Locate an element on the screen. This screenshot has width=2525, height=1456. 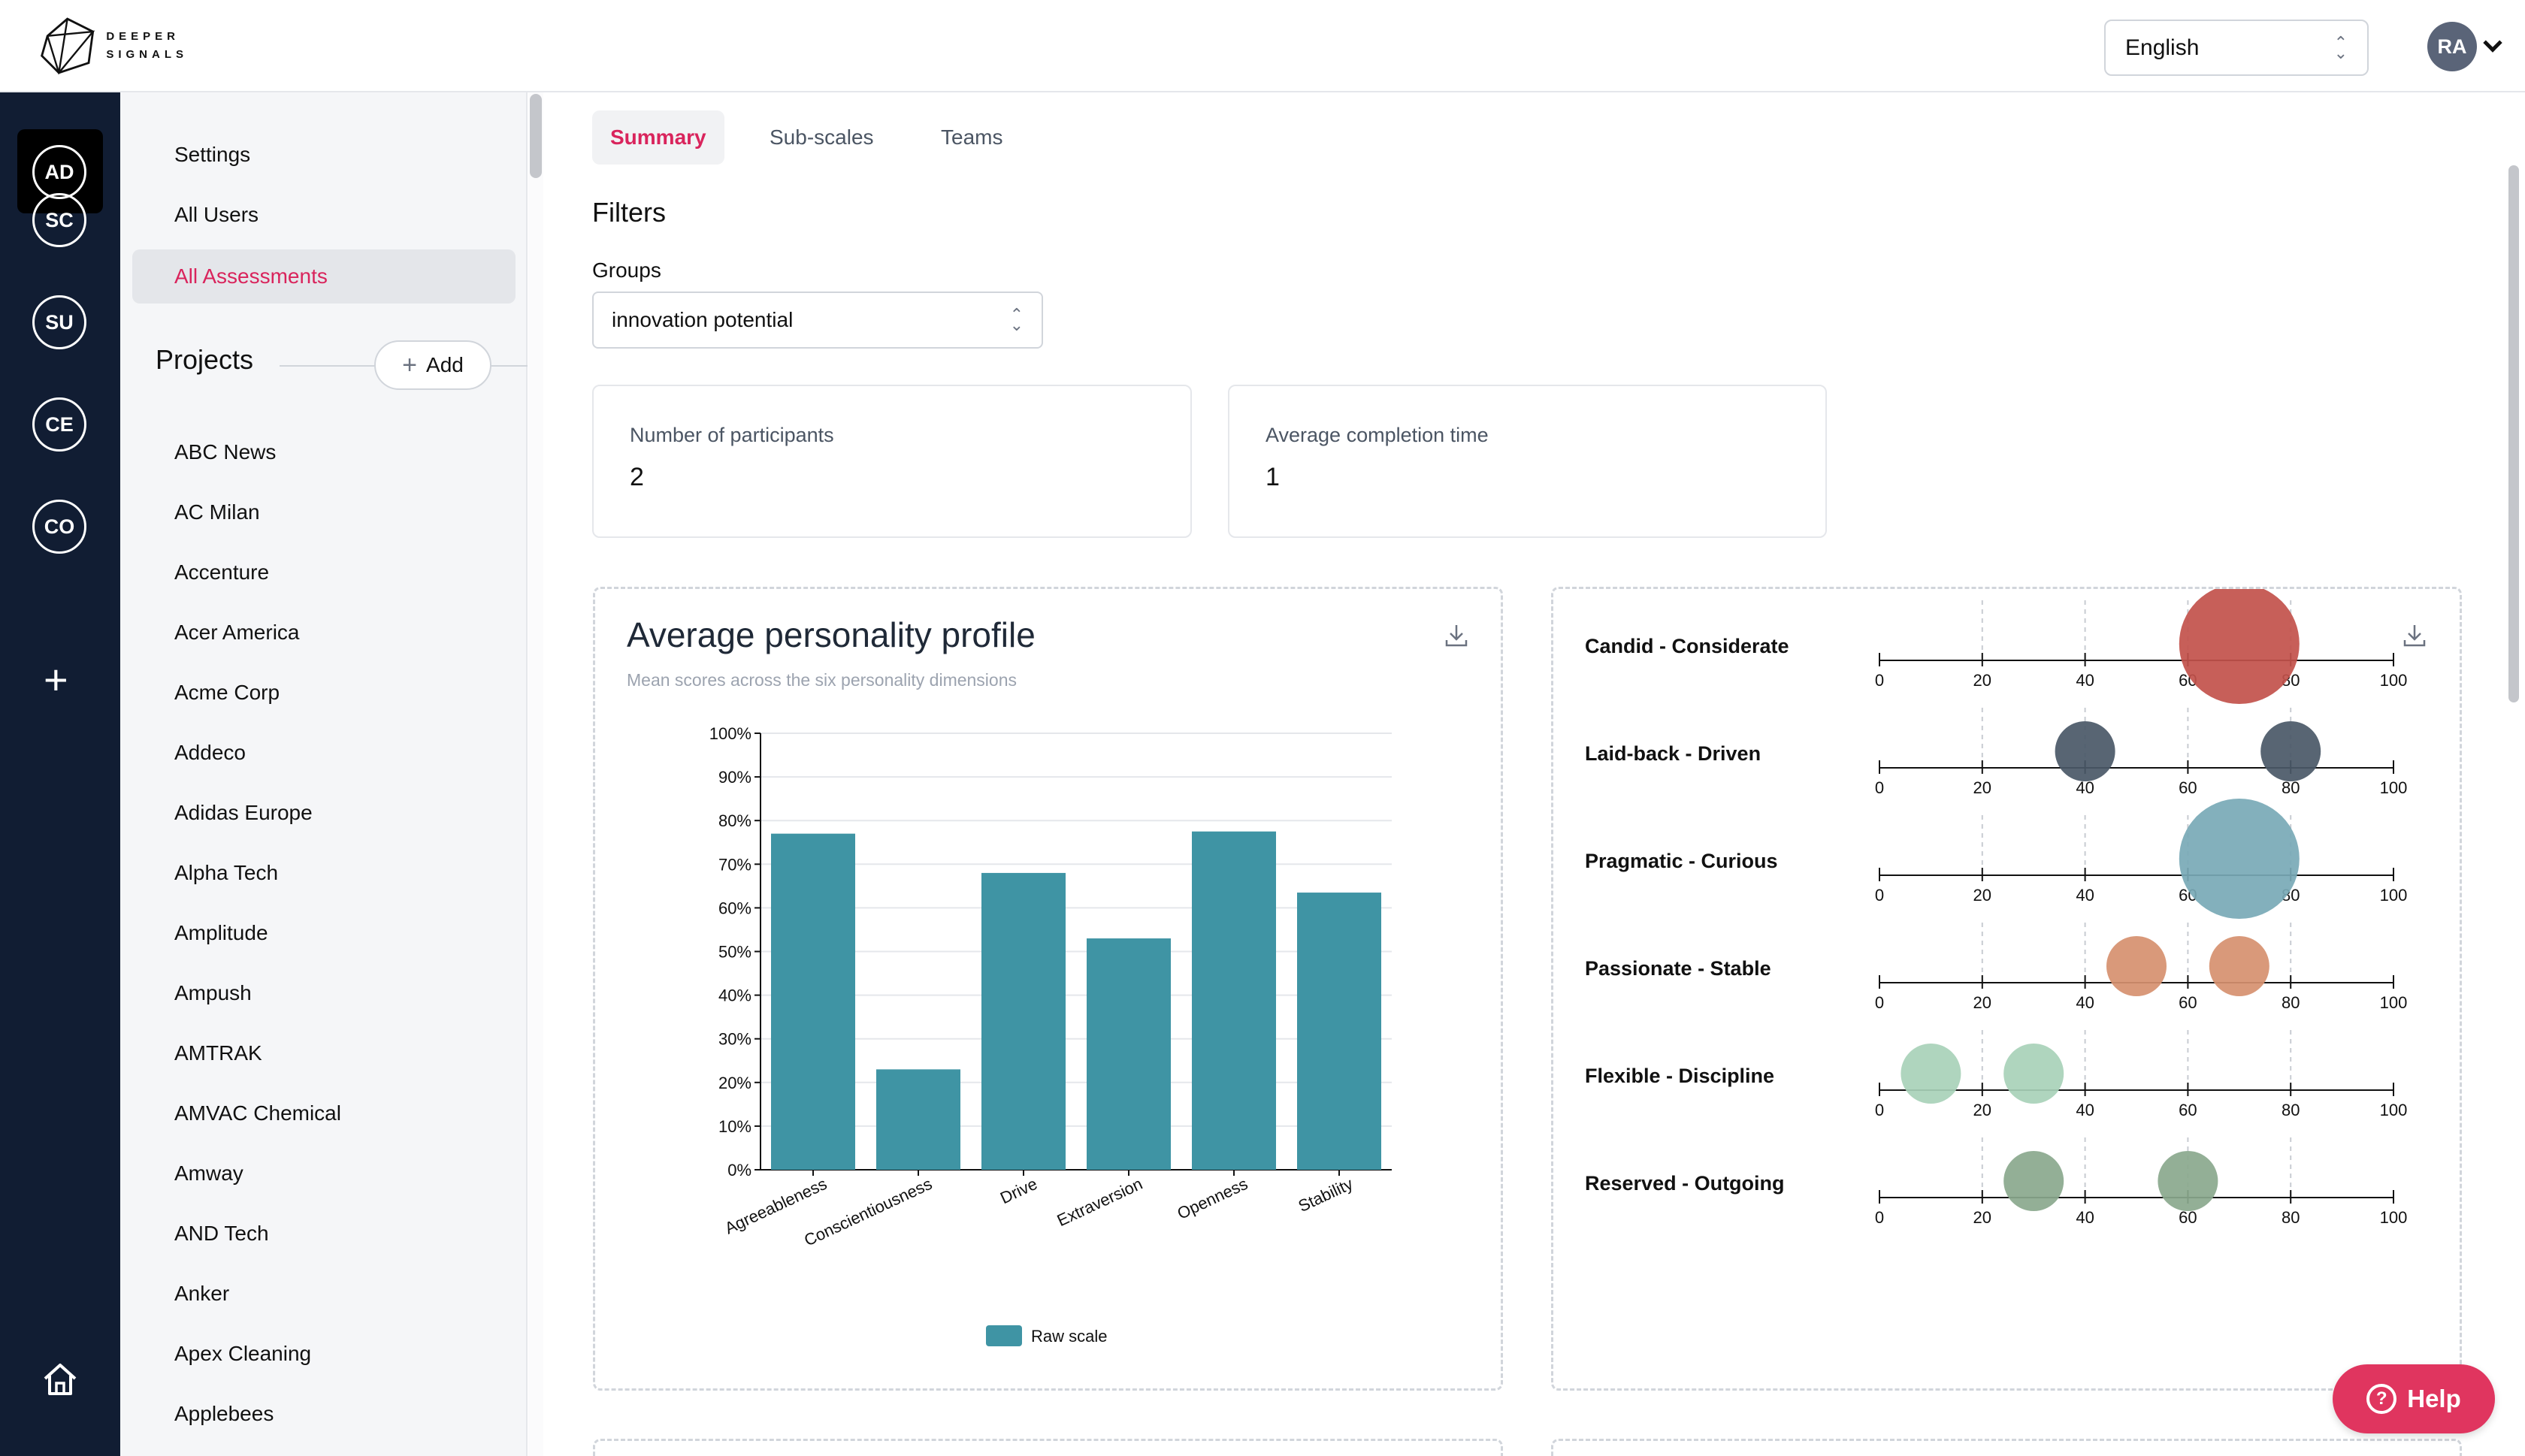
deeper-signals-logo: DEEPER SIGNALS is located at coordinates (113, 46).